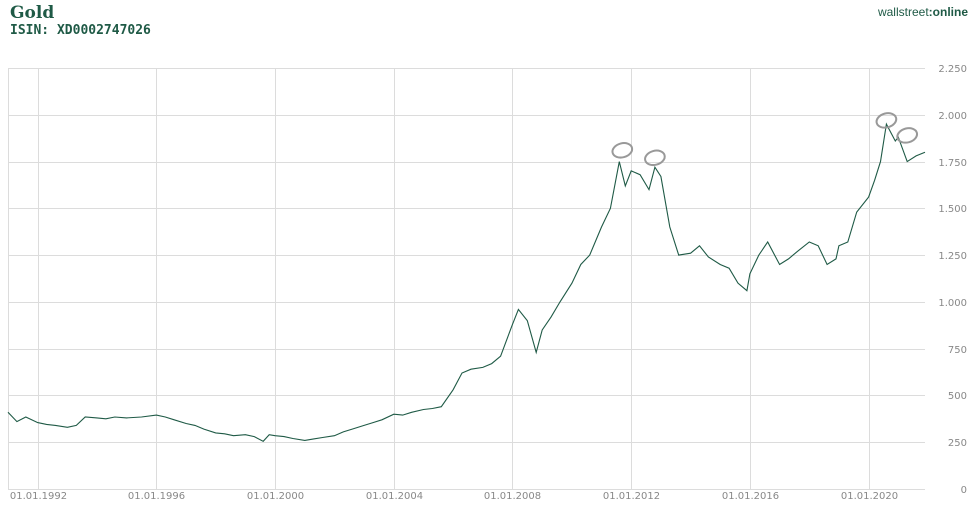 The width and height of the screenshot is (976, 510). Describe the element at coordinates (957, 350) in the screenshot. I see `y-tick-label: 750` at that location.